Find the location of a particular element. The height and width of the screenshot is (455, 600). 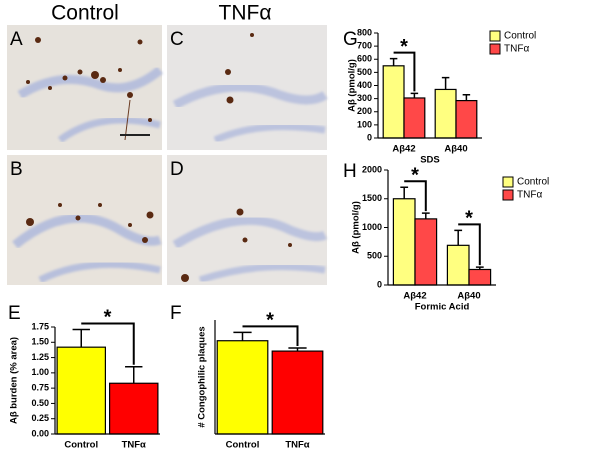

y-tick-label: 0.50 is located at coordinates (40, 403).